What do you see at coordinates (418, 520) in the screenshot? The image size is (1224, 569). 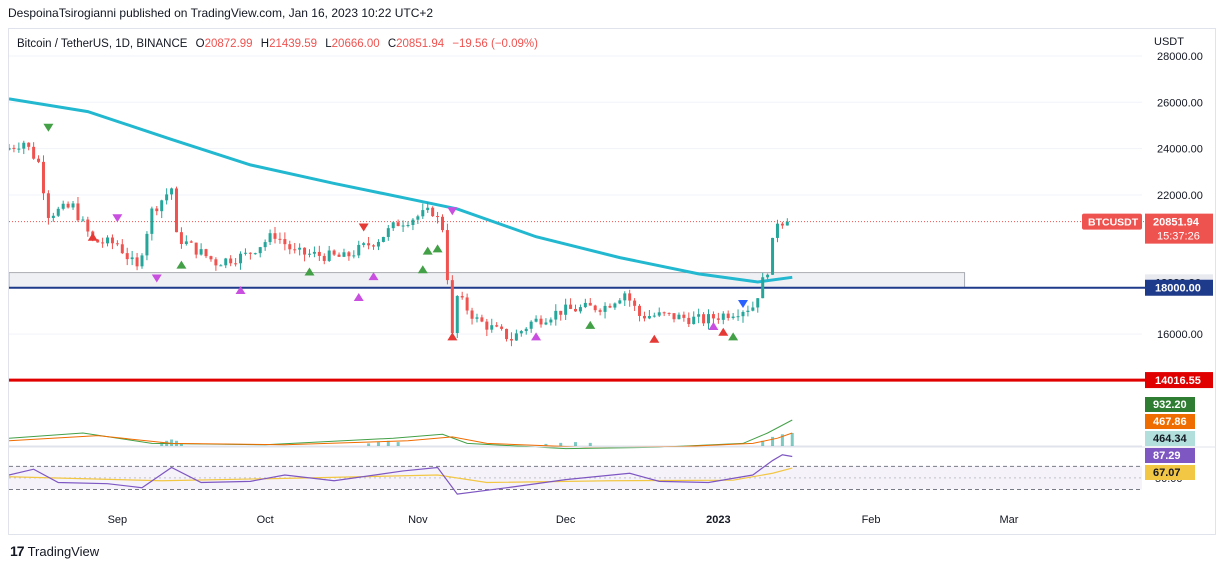 I see `time-tick-label: Nov` at bounding box center [418, 520].